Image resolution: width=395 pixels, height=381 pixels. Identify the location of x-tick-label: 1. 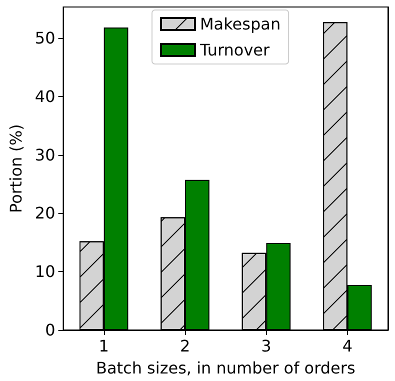
(103, 346).